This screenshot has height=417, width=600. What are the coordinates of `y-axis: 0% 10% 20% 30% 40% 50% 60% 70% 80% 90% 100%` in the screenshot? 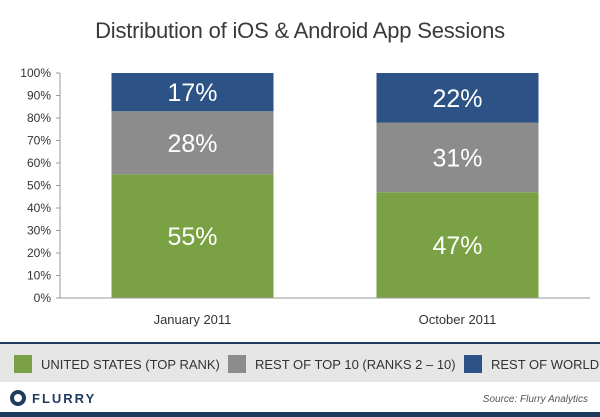 It's located at (40, 185).